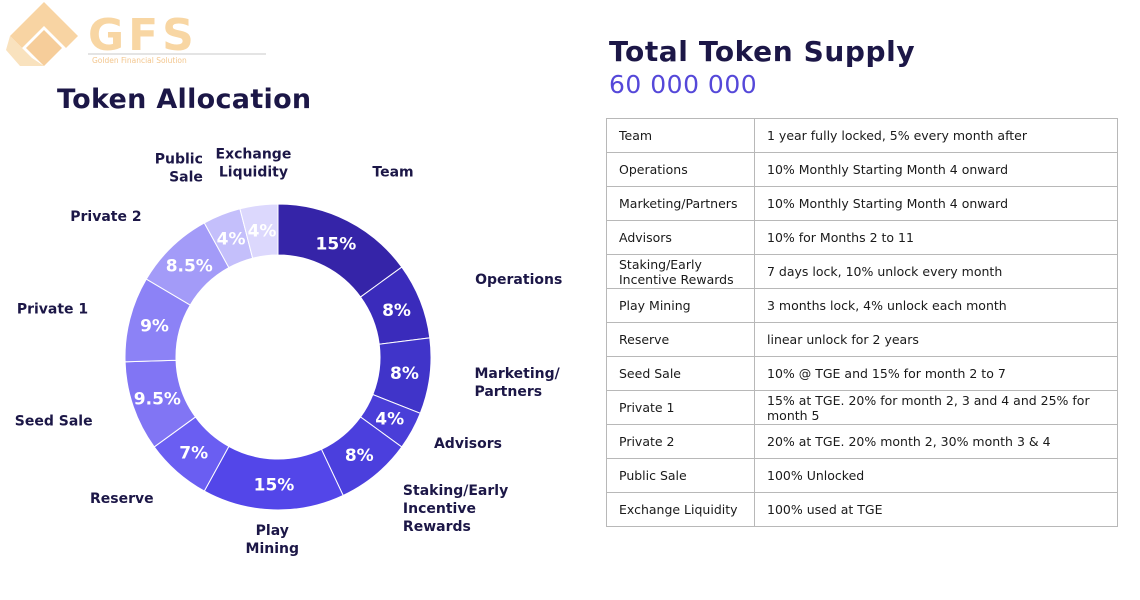 The image size is (1140, 600). What do you see at coordinates (680, 407) in the screenshot?
I see `allocation-name-cell: Private 1` at bounding box center [680, 407].